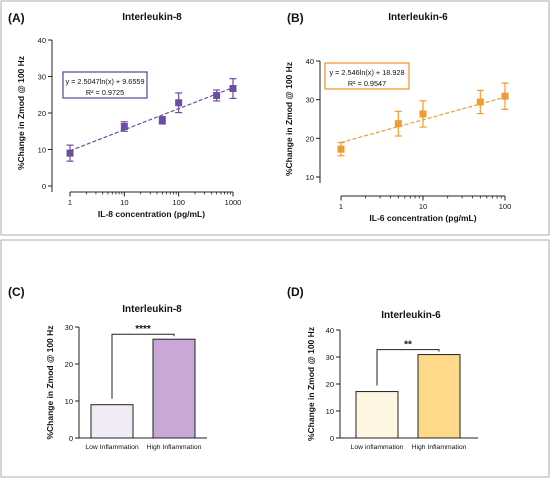 The width and height of the screenshot is (550, 478). Describe the element at coordinates (105, 92) in the screenshot. I see `fit-r-squared: R² = 0.9725` at that location.